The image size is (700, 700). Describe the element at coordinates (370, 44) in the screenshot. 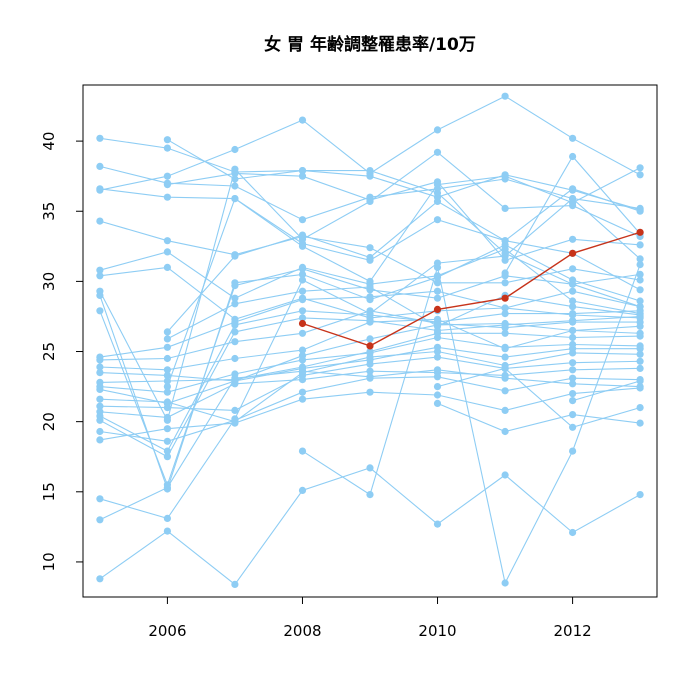

I see `chart-title: 女 胃 年齢調整罹患率/10万` at that location.